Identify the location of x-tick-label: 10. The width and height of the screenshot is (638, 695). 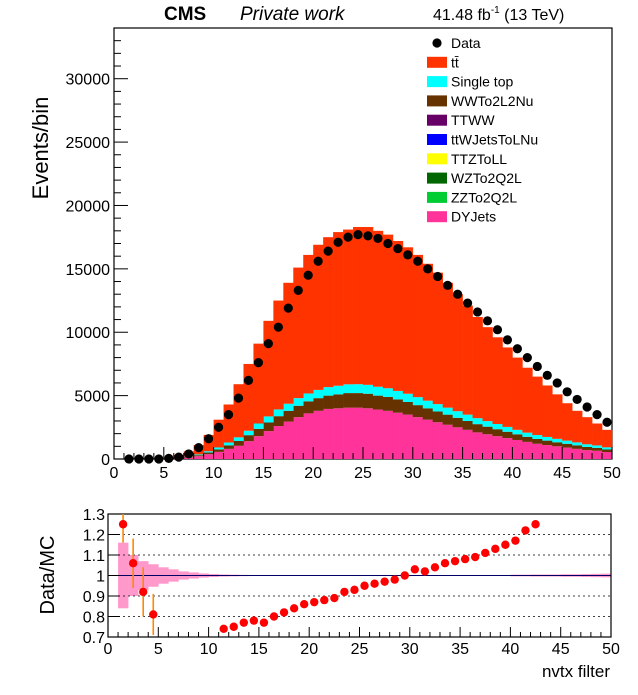
(214, 473).